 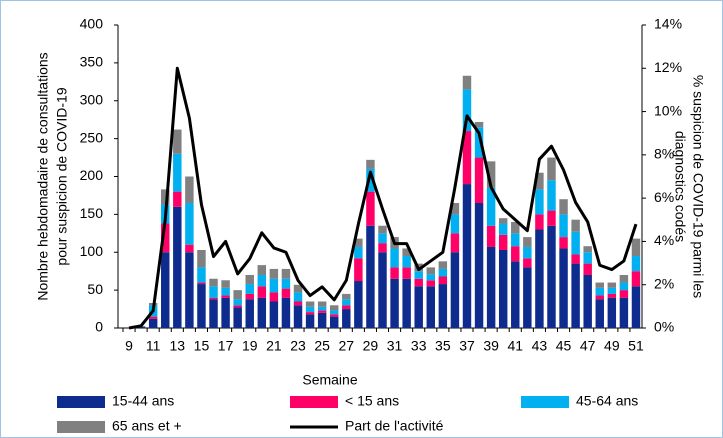 What do you see at coordinates (372, 401) in the screenshot?
I see `legend-label: < 15 ans` at bounding box center [372, 401].